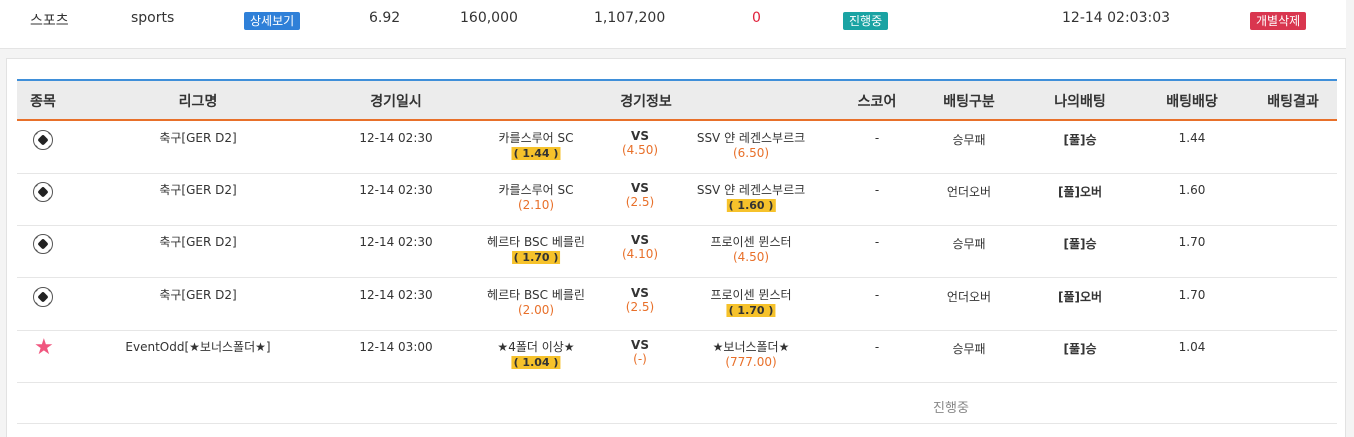  I want to click on bet-odds: 1.44, so click(1192, 138).